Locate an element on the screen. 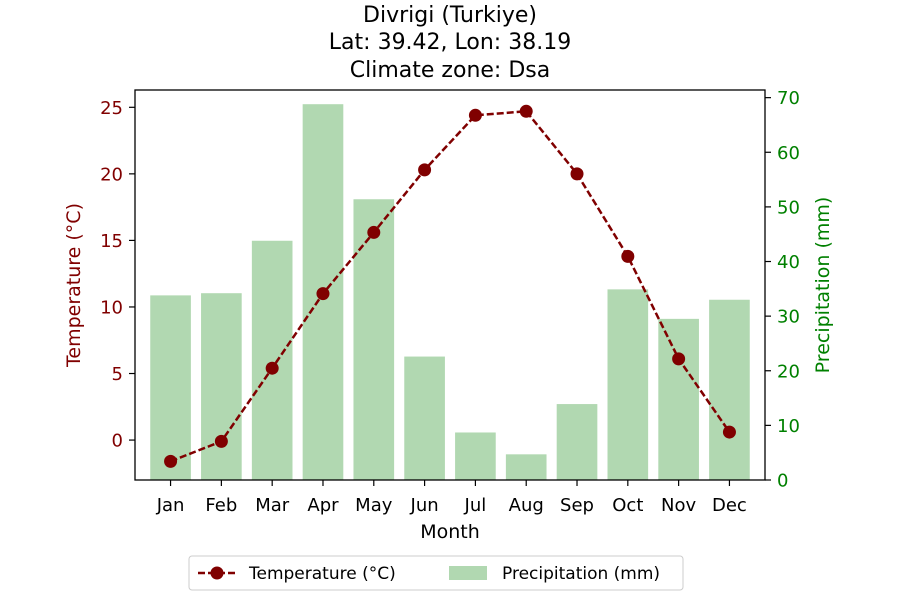 This screenshot has width=900, height=600. right-tick-label: 20 is located at coordinates (788, 371).